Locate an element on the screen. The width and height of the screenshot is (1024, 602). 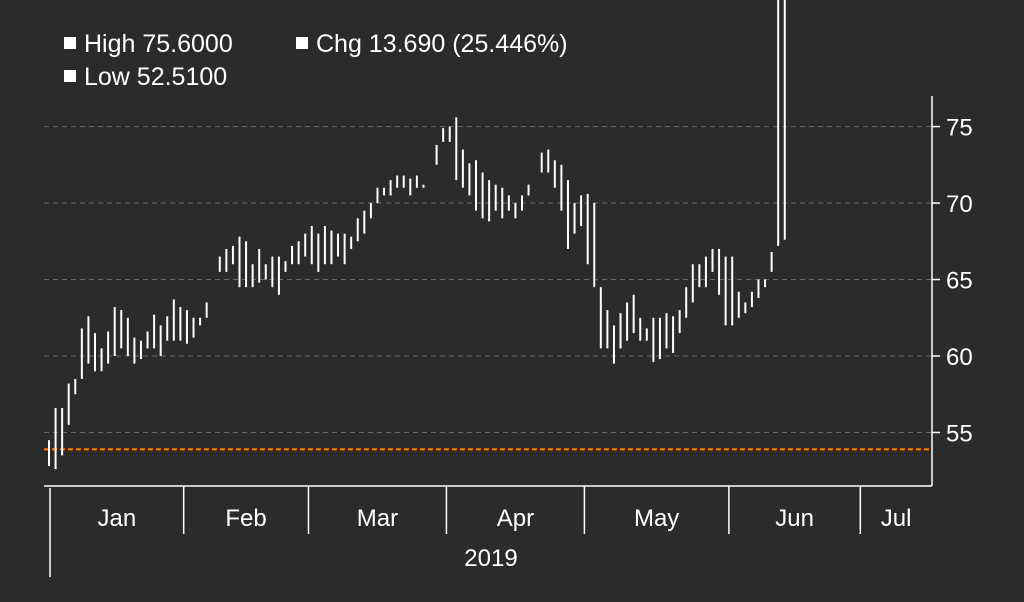
y-tick-label: 60 is located at coordinates (959, 357).